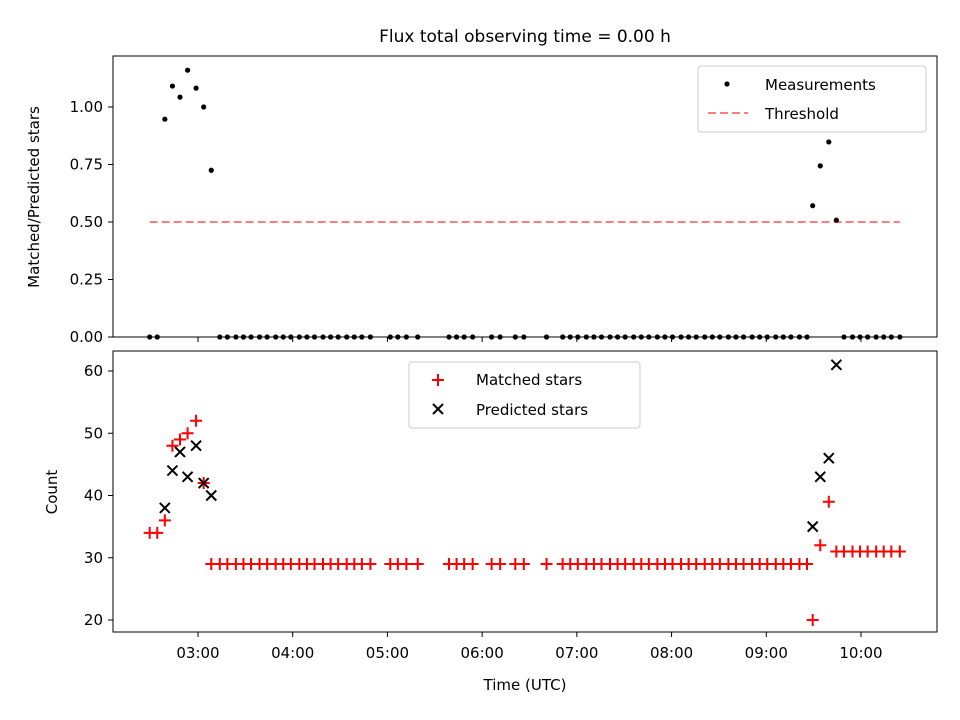 This screenshot has height=720, width=960. What do you see at coordinates (801, 114) in the screenshot?
I see `legend-threshold-label: Threshold` at bounding box center [801, 114].